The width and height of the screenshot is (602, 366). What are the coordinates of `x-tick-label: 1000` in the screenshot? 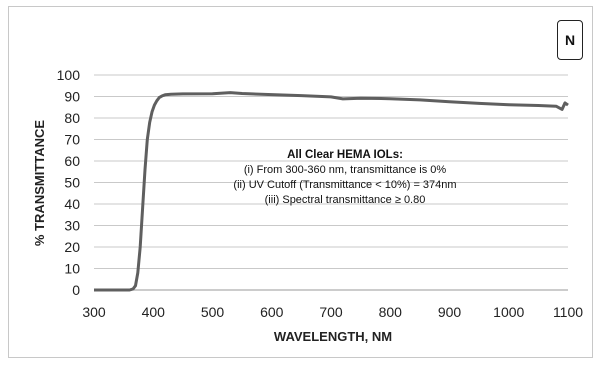 It's located at (508, 312).